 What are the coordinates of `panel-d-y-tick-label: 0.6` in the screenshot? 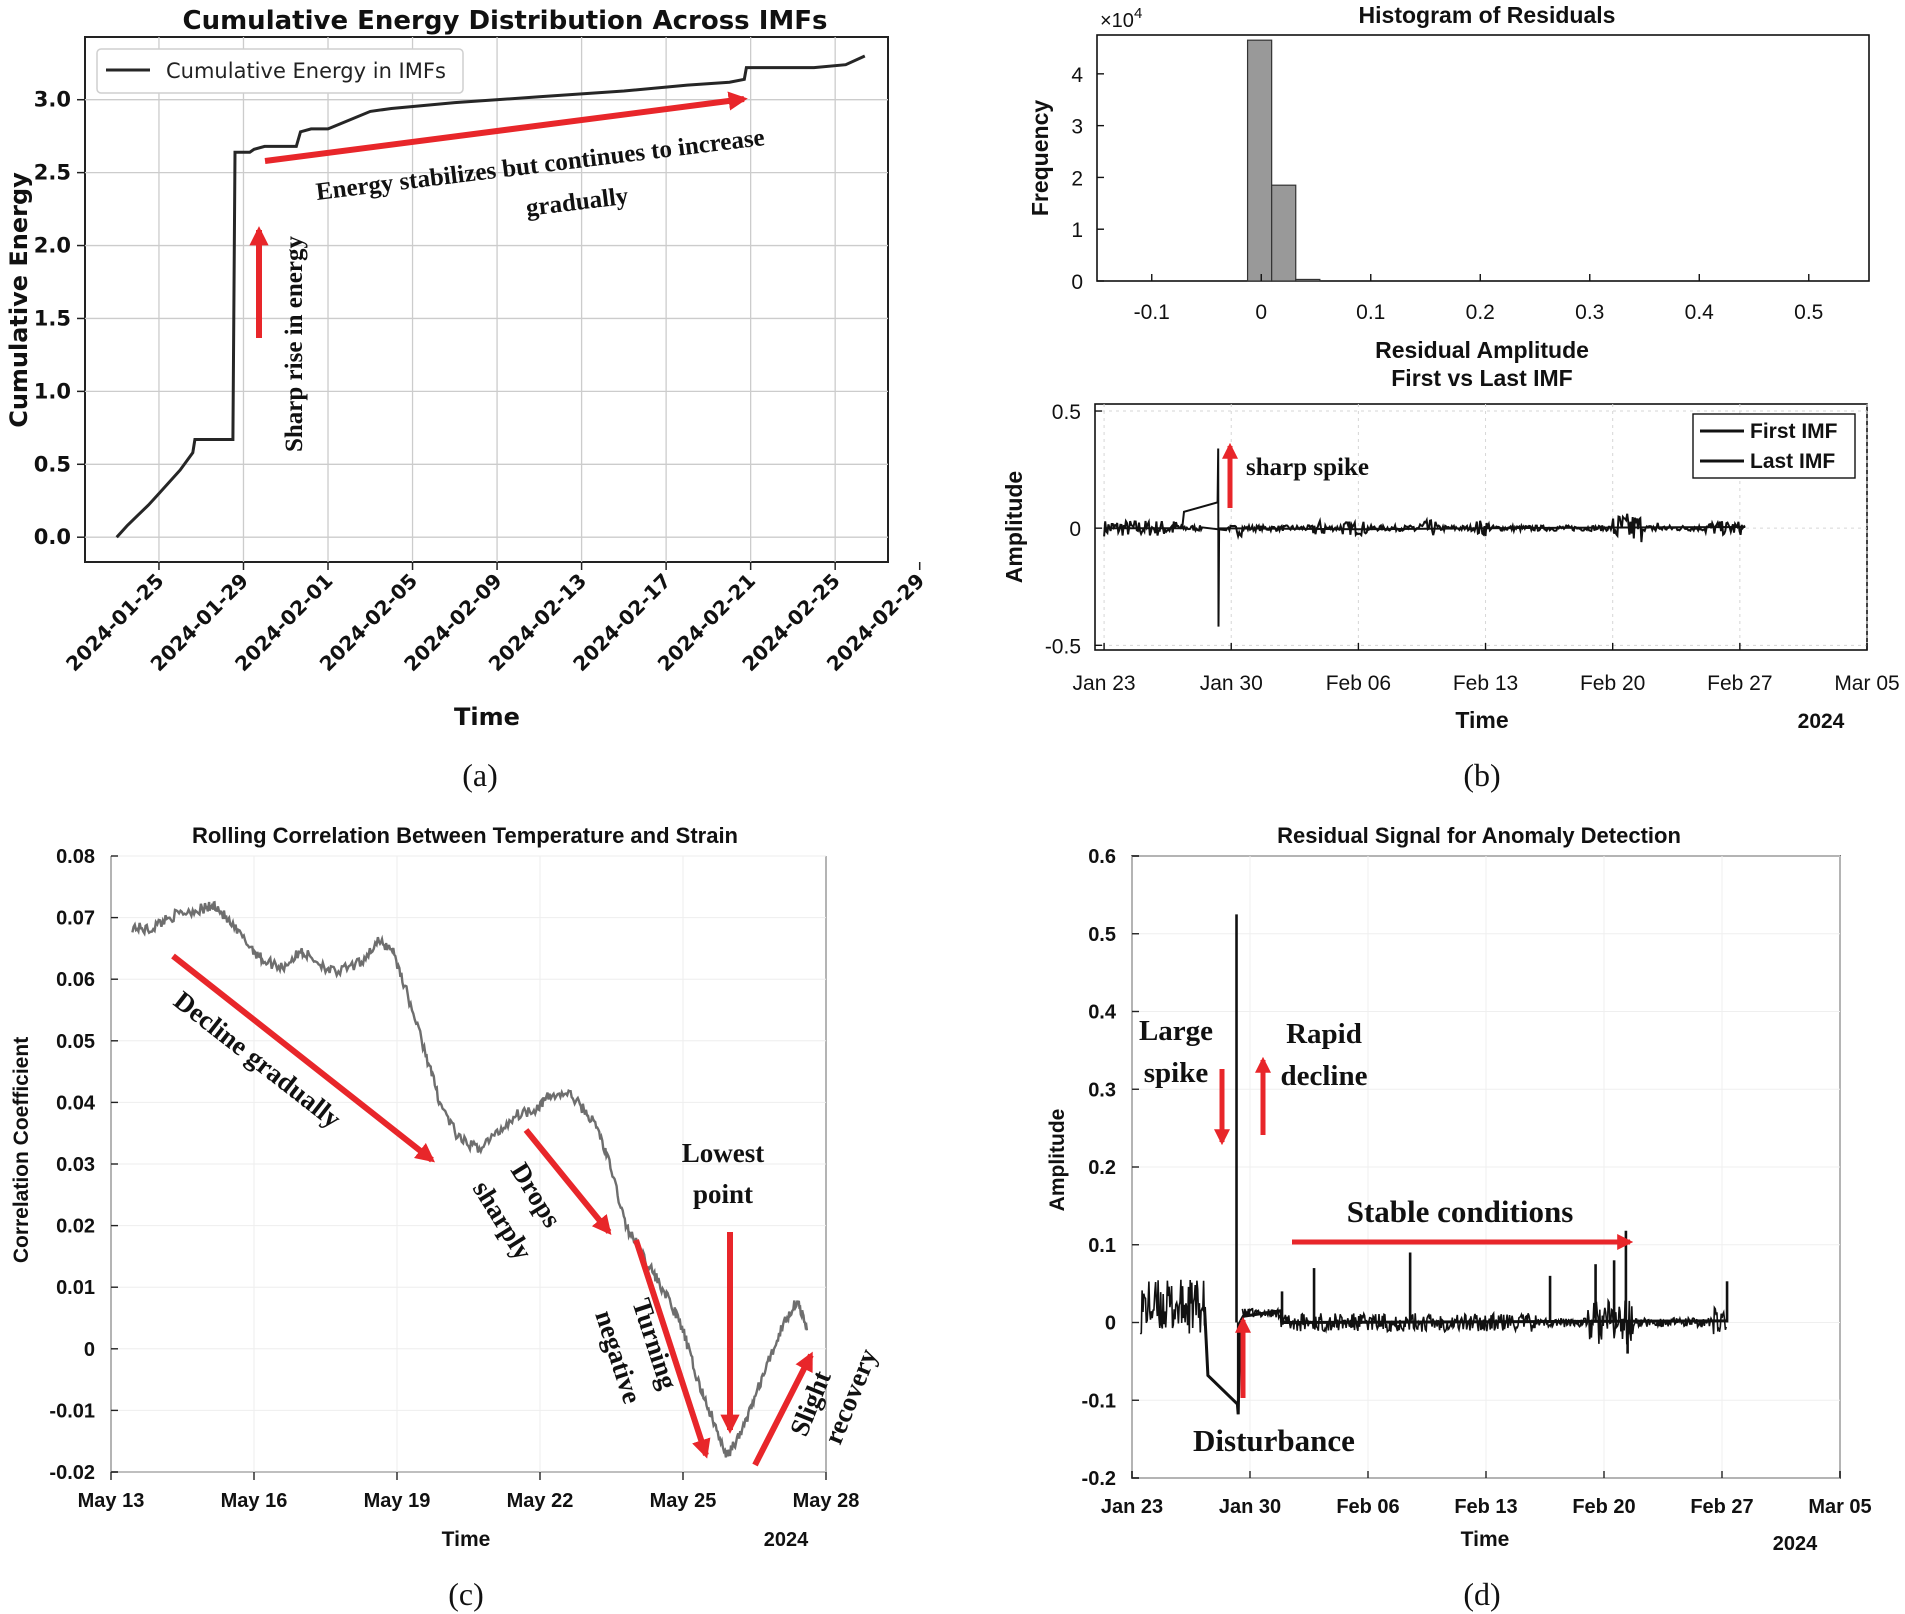 It's located at (1102, 857).